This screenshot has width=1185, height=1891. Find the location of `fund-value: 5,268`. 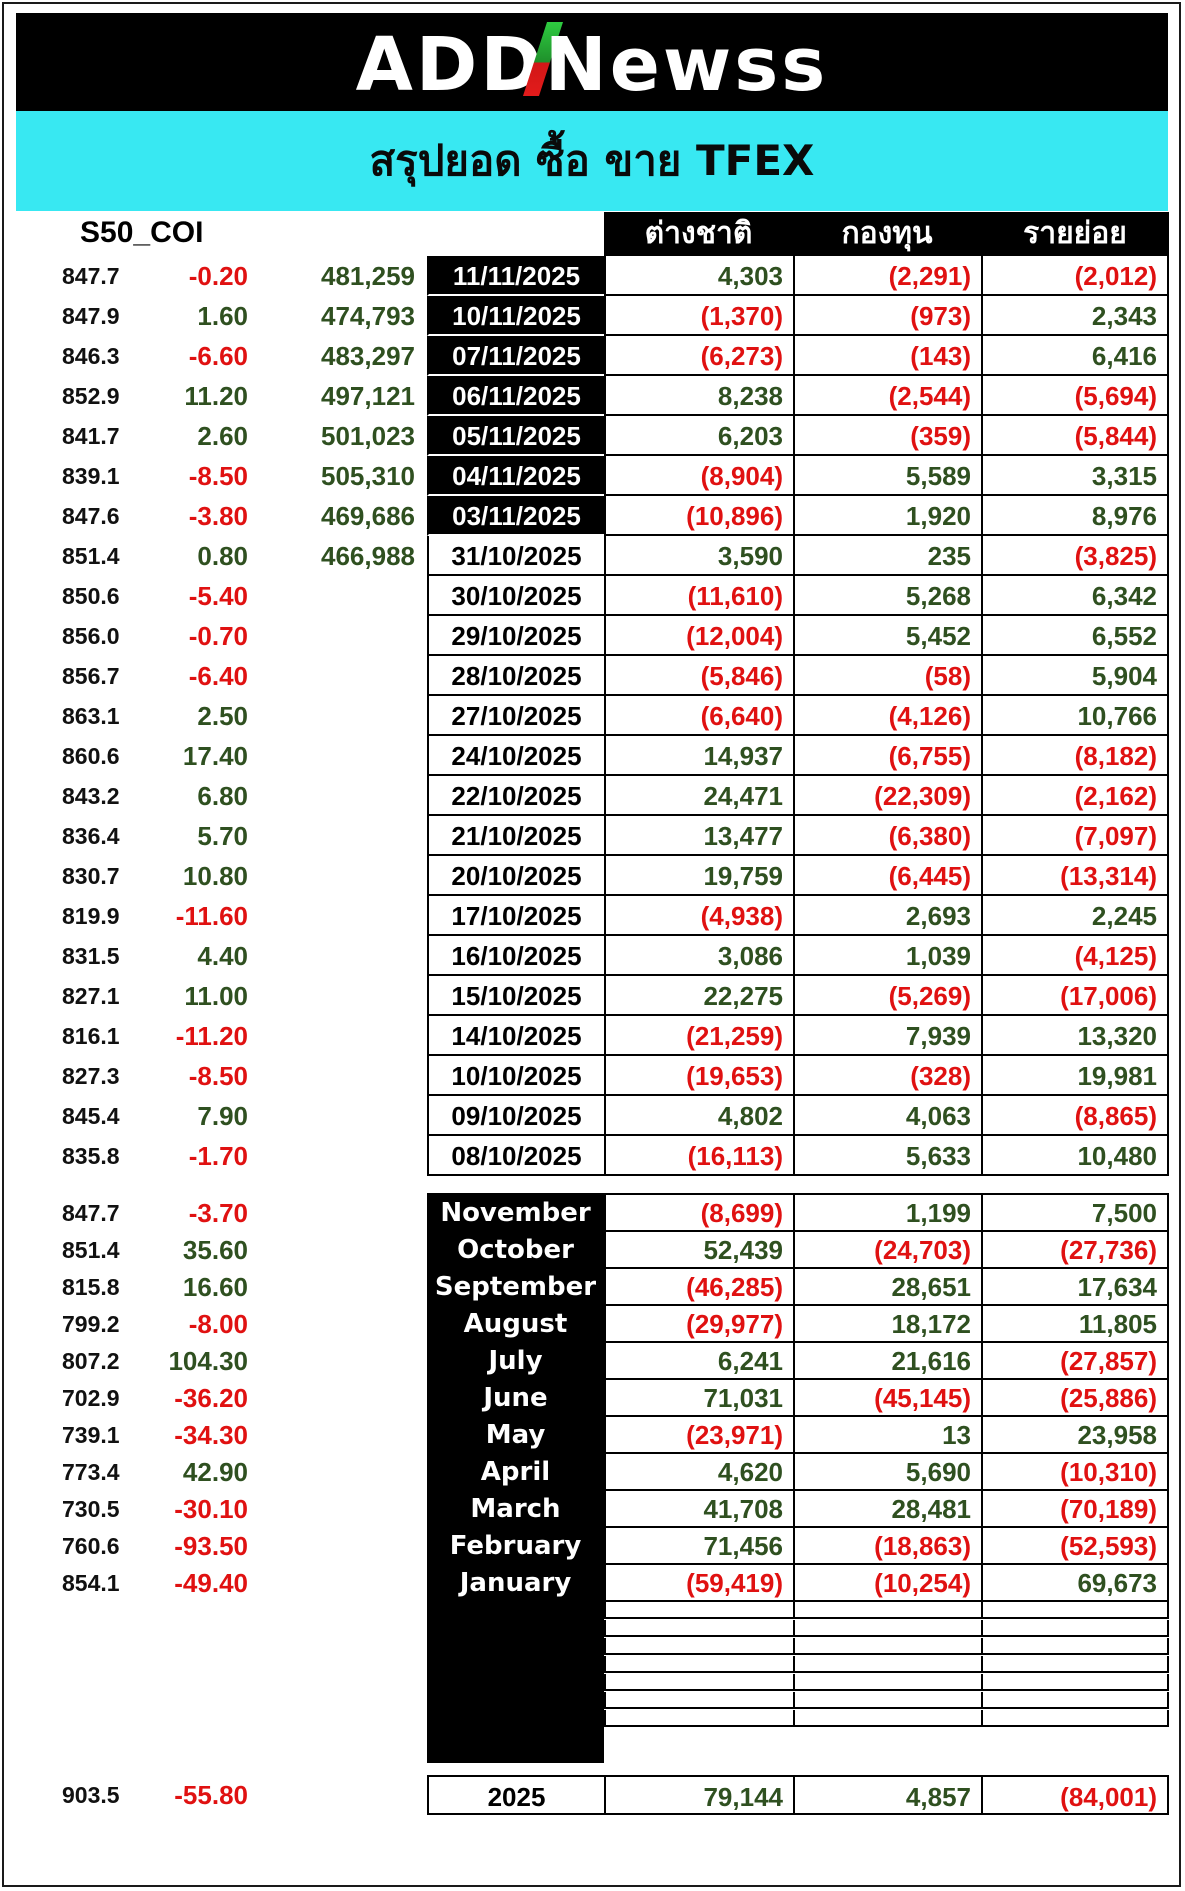

fund-value: 5,268 is located at coordinates (887, 596).